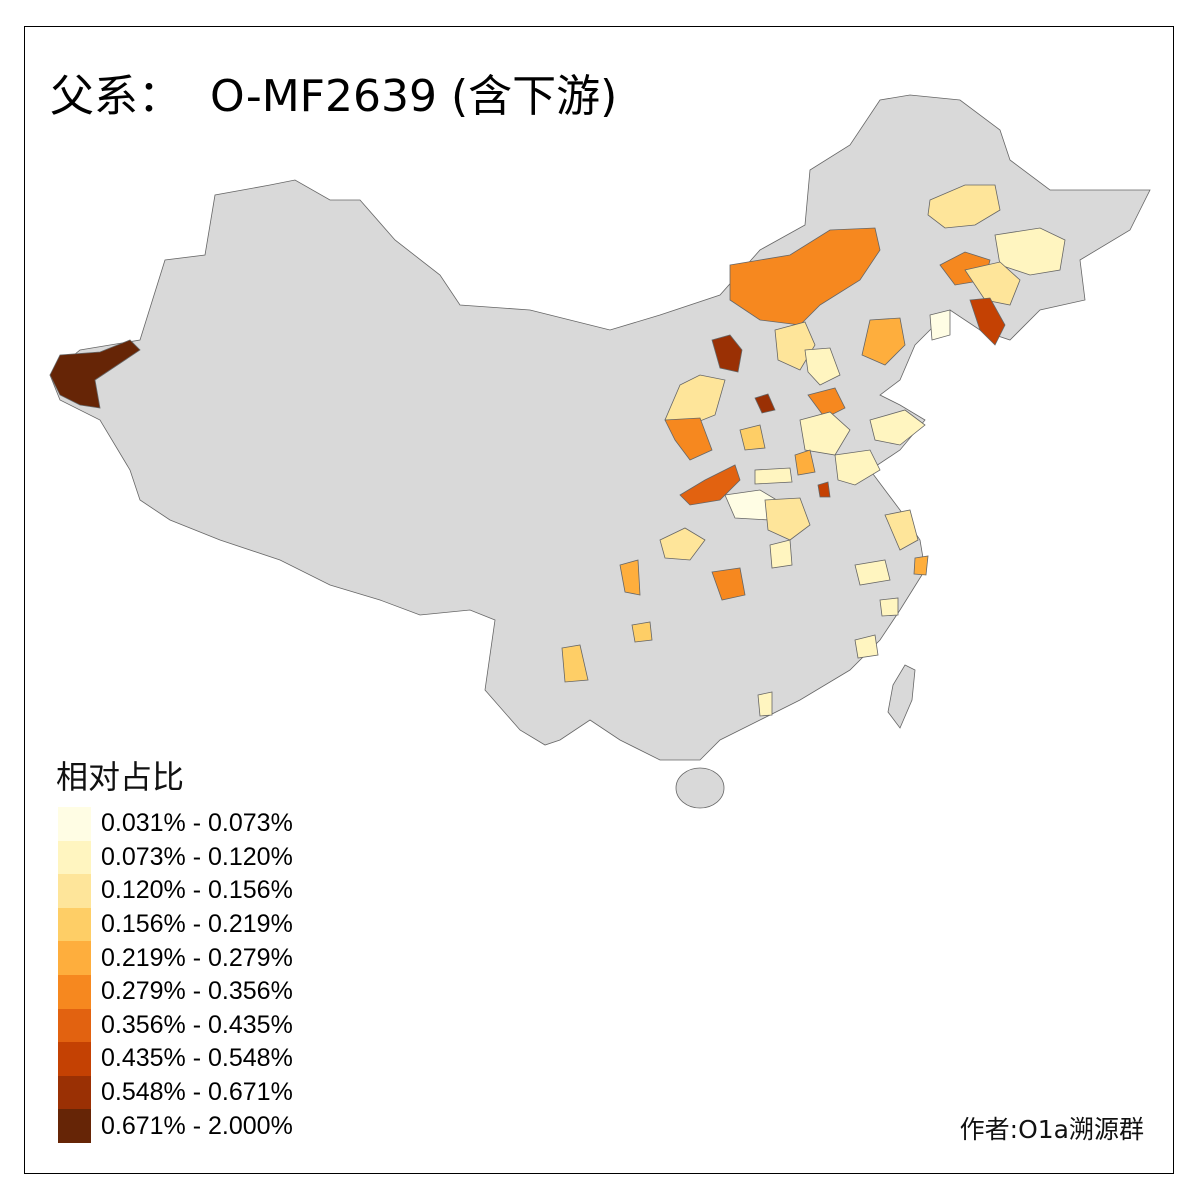 The image size is (1200, 1200). What do you see at coordinates (727, 353) in the screenshot?
I see `region-shaanxi-north` at bounding box center [727, 353].